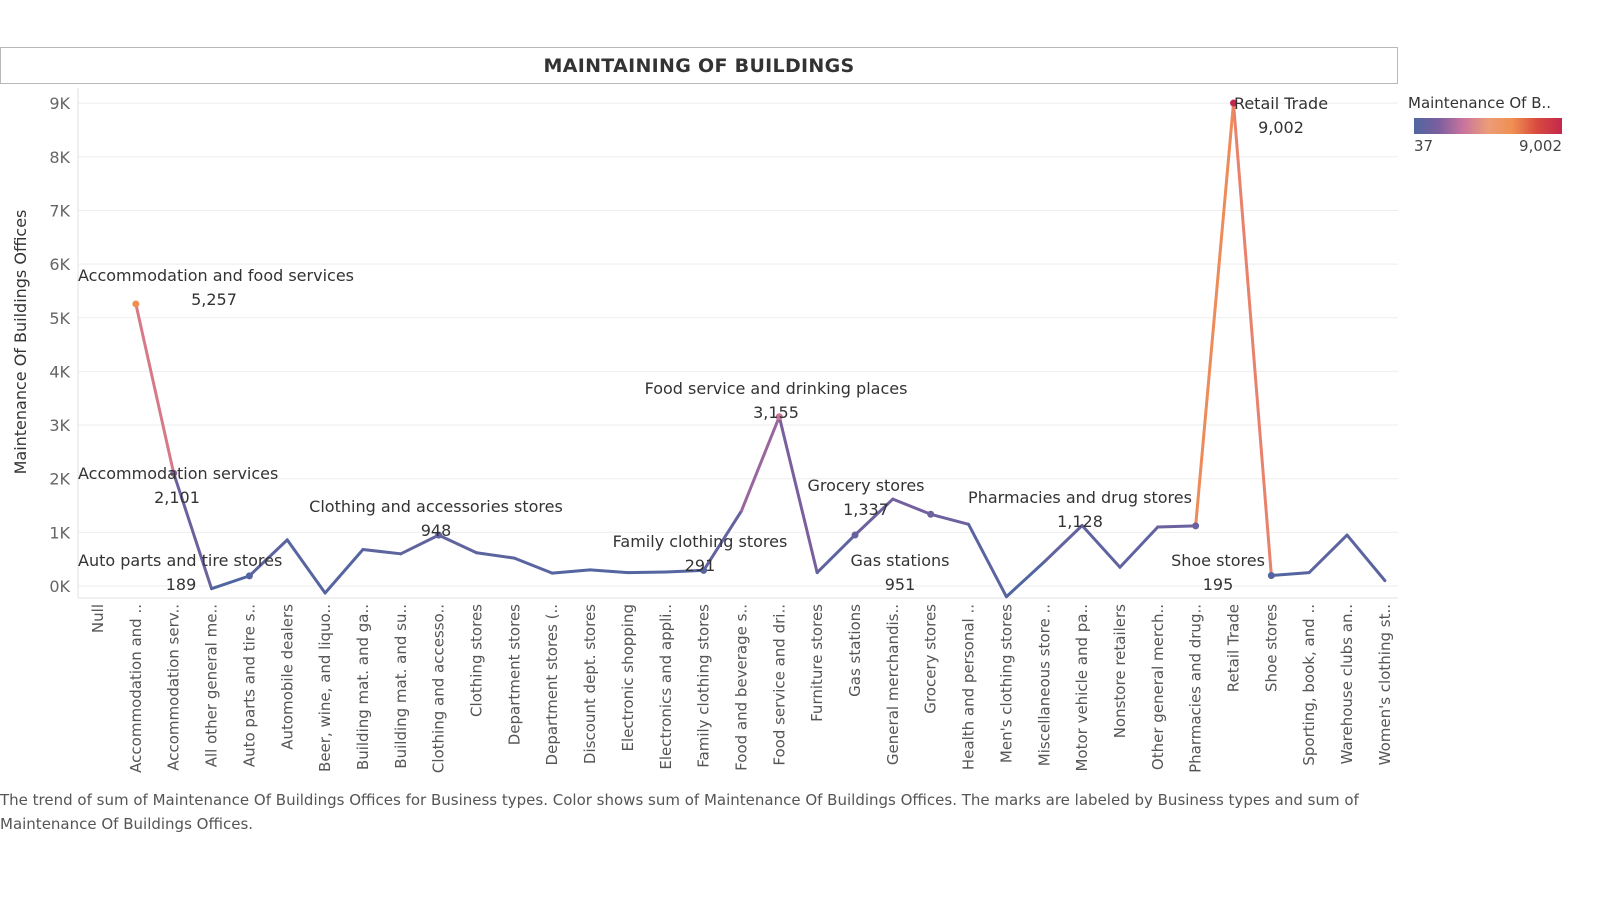 The image size is (1600, 900). What do you see at coordinates (178, 473) in the screenshot?
I see `data-label-name: Accommodation services` at bounding box center [178, 473].